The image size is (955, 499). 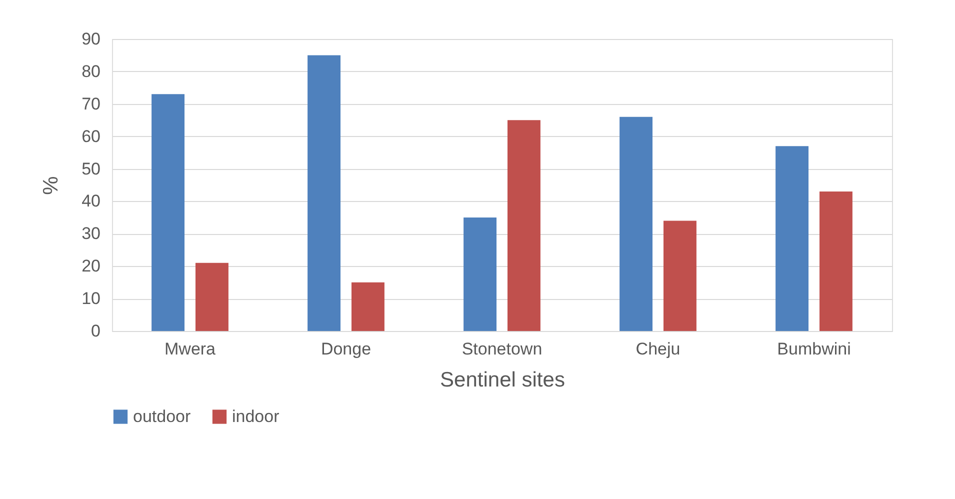 I want to click on y-tick-label: 40, so click(x=91, y=201).